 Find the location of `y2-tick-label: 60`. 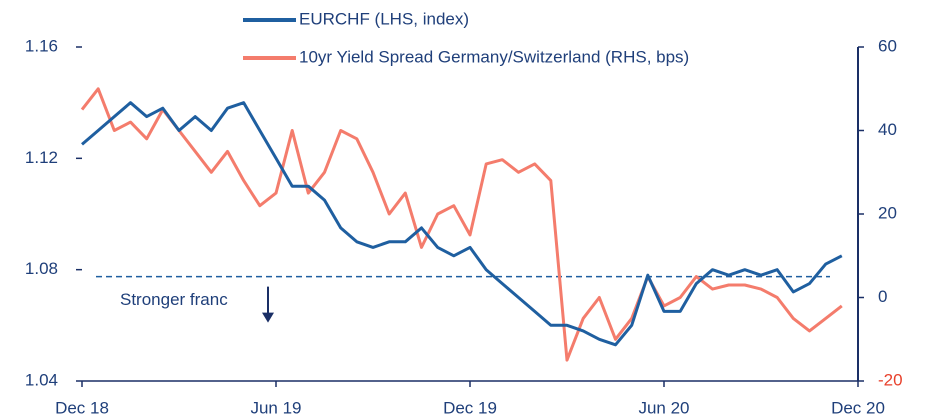

y2-tick-label: 60 is located at coordinates (887, 45).